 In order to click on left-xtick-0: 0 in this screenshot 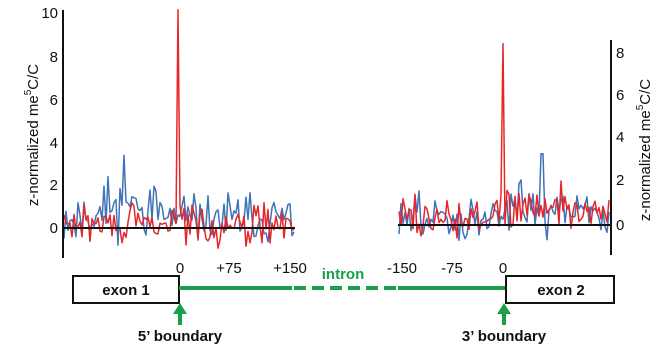, I will do `click(180, 268)`.